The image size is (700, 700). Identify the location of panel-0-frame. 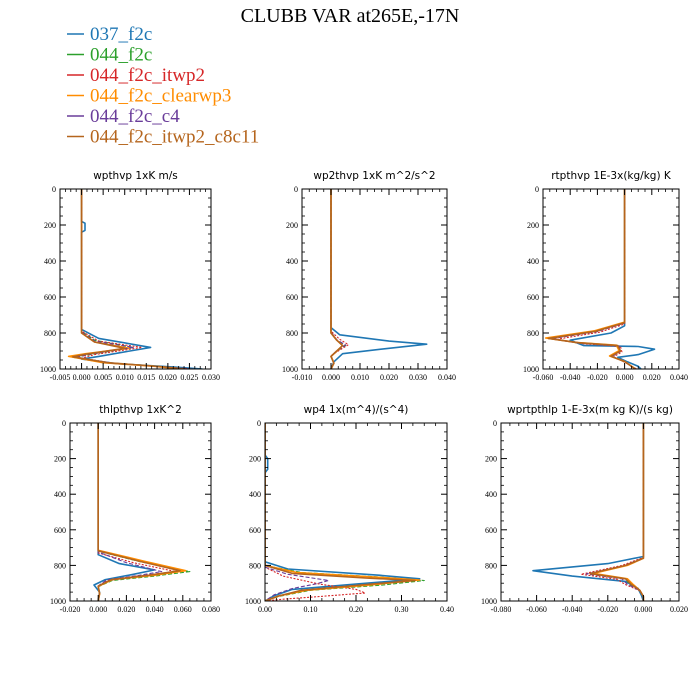
(135, 279).